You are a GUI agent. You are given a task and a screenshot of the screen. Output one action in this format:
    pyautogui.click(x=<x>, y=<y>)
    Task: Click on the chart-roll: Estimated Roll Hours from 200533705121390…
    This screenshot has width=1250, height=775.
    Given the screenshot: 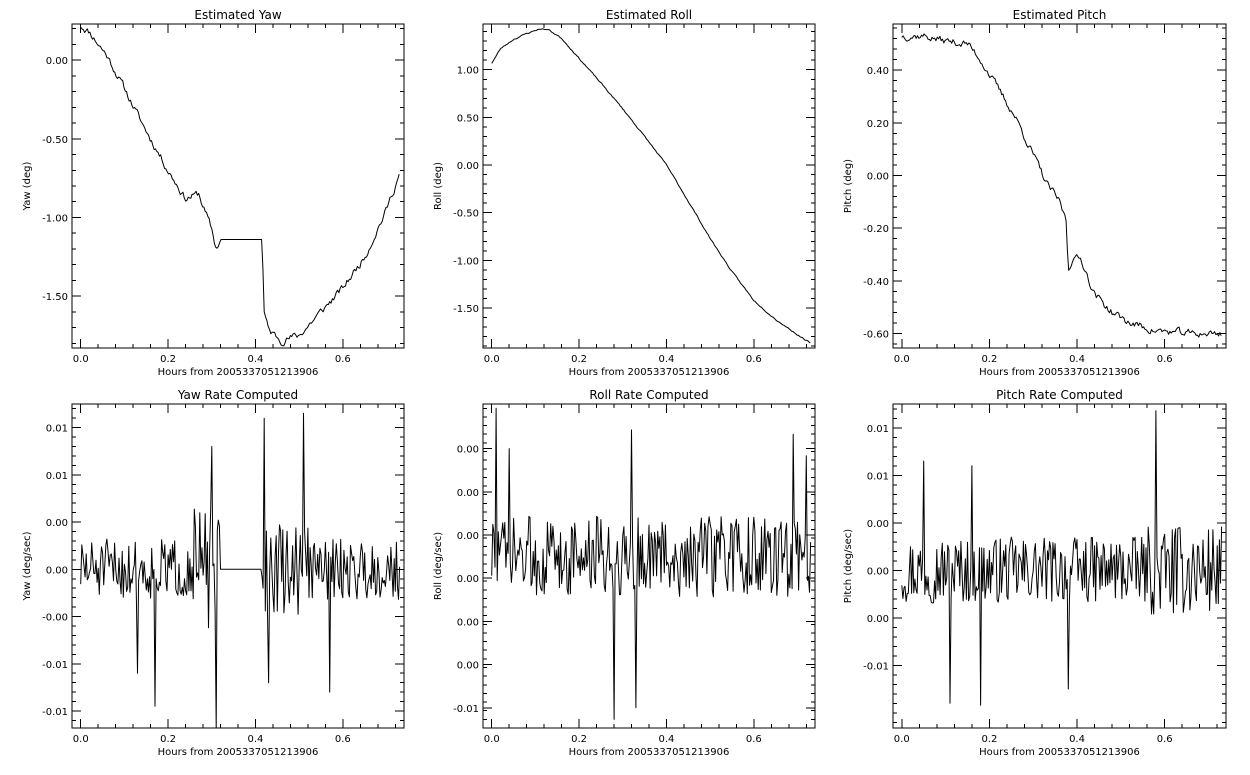 What is the action you would take?
    pyautogui.click(x=624, y=193)
    